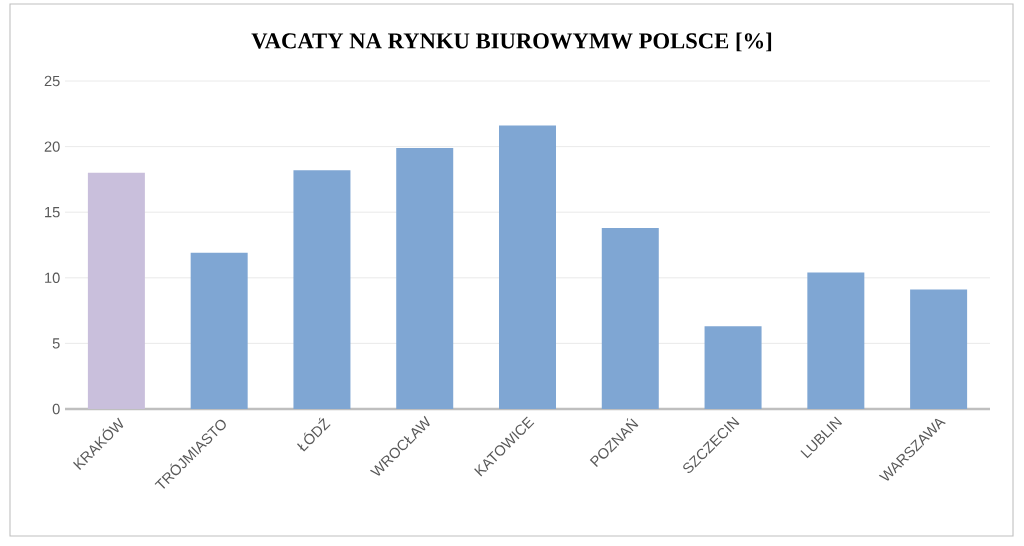  Describe the element at coordinates (52, 277) in the screenshot. I see `y-tick-label: 10` at that location.